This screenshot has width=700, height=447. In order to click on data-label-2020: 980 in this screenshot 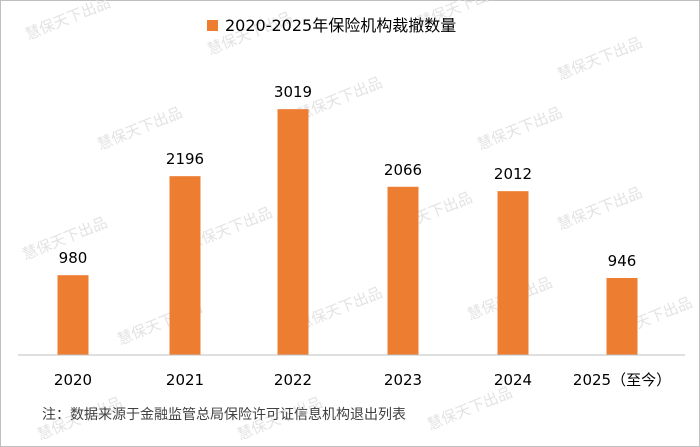, I will do `click(73, 258)`.